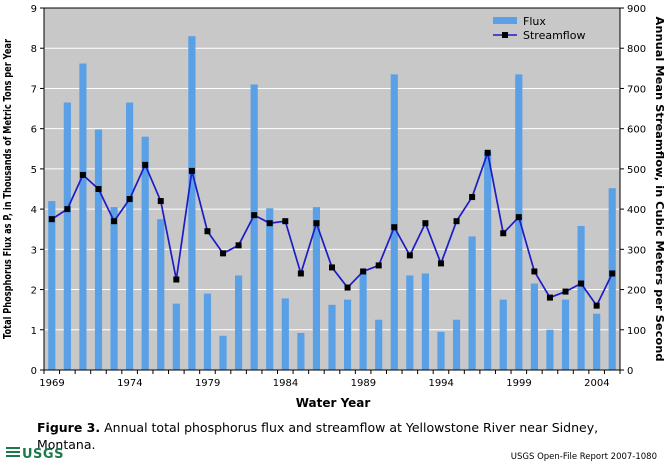 The height and width of the screenshot is (466, 669). Describe the element at coordinates (332, 337) in the screenshot. I see `flux-bar-1987` at that location.